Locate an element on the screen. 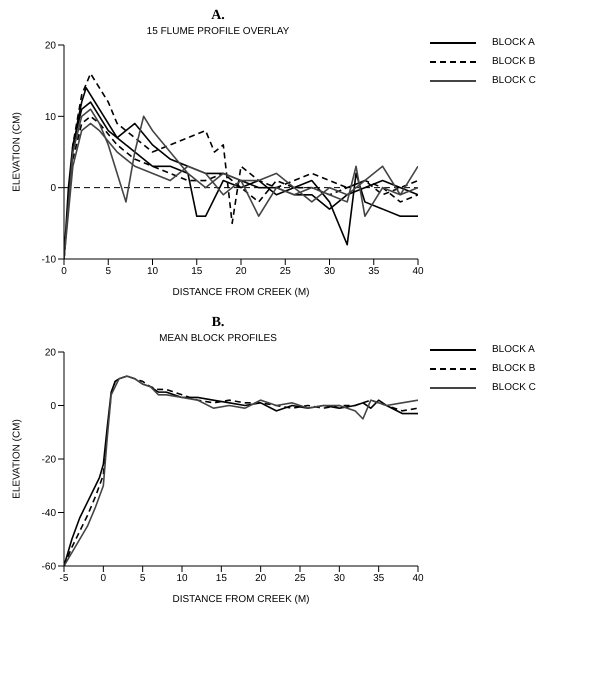  chart-title: B. is located at coordinates (218, 323).